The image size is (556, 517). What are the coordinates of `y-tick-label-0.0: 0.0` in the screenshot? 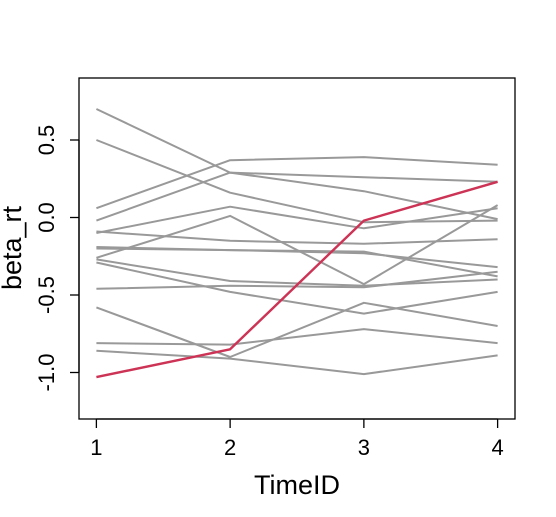 It's located at (46, 217).